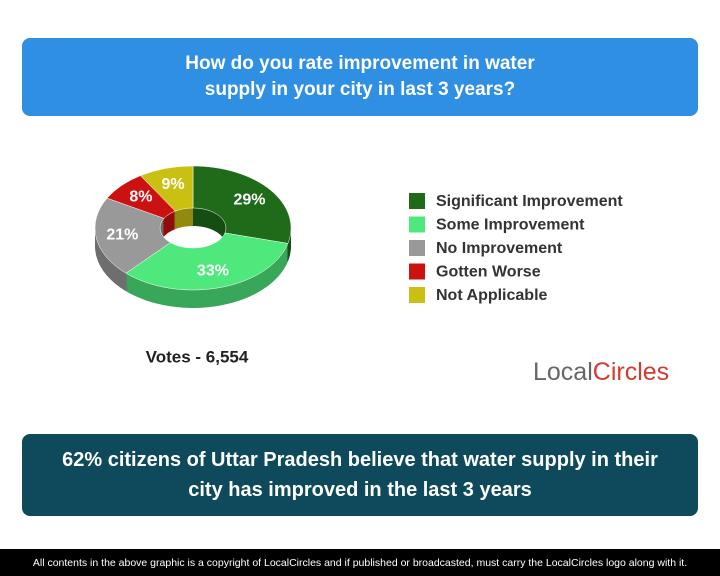  Describe the element at coordinates (510, 225) in the screenshot. I see `legend-label: Some Improvement` at that location.